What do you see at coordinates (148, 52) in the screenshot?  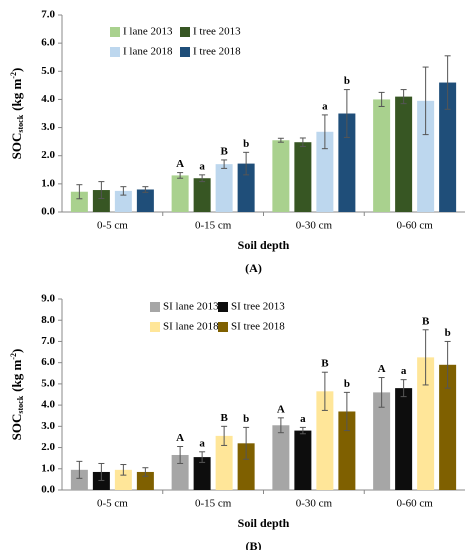 I see `legend-label: I lane 2018` at bounding box center [148, 52].